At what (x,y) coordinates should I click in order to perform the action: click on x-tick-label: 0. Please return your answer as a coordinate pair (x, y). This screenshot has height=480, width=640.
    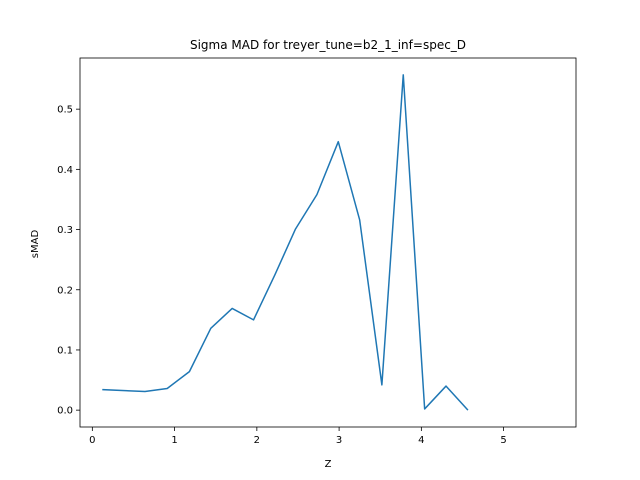
    Looking at the image, I should click on (92, 440).